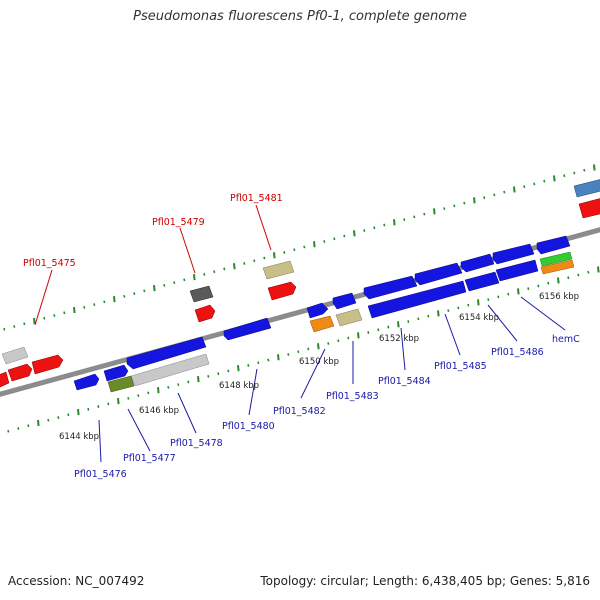  I want to click on label-pfl01-5485: Pfl01_5485, so click(460, 366).